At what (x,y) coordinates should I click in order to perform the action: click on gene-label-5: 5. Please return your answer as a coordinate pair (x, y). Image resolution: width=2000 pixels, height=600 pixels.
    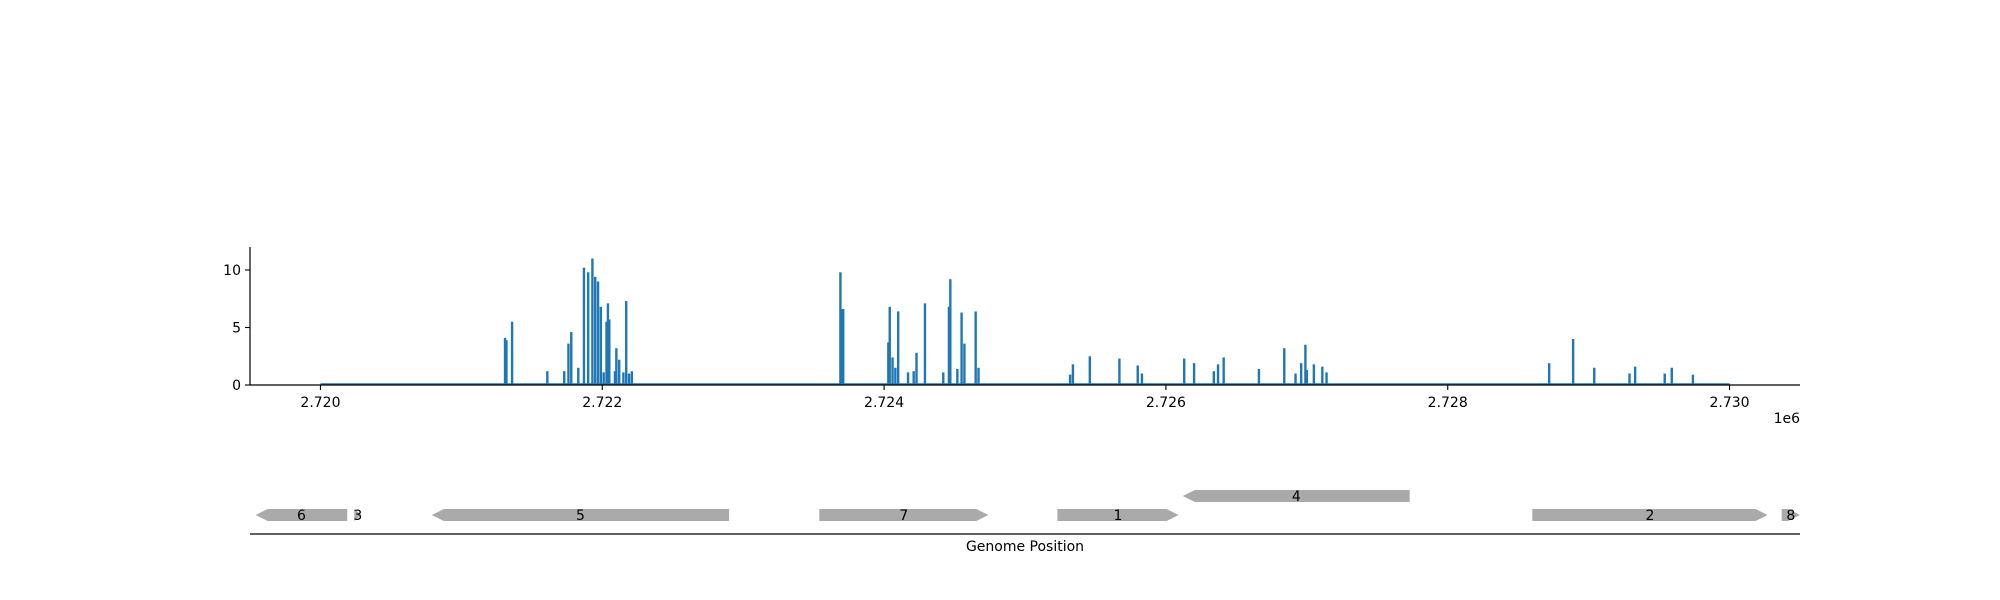
    Looking at the image, I should click on (580, 516).